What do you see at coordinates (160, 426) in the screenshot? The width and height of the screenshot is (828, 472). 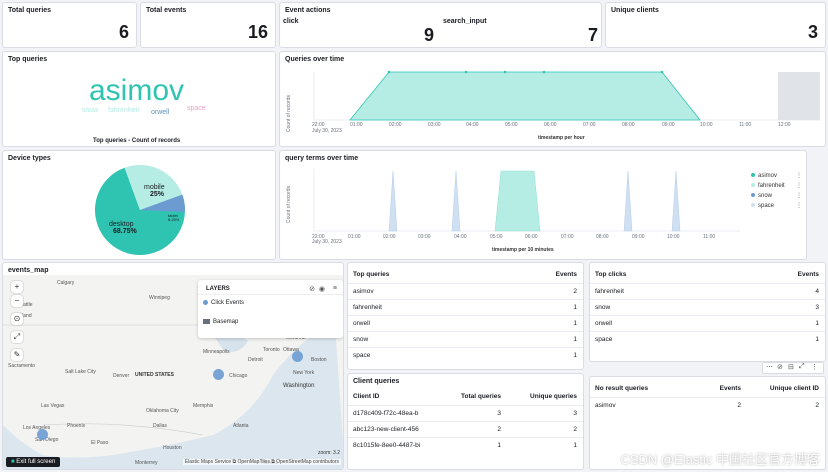 I see `place-dallas: Dallas` at bounding box center [160, 426].